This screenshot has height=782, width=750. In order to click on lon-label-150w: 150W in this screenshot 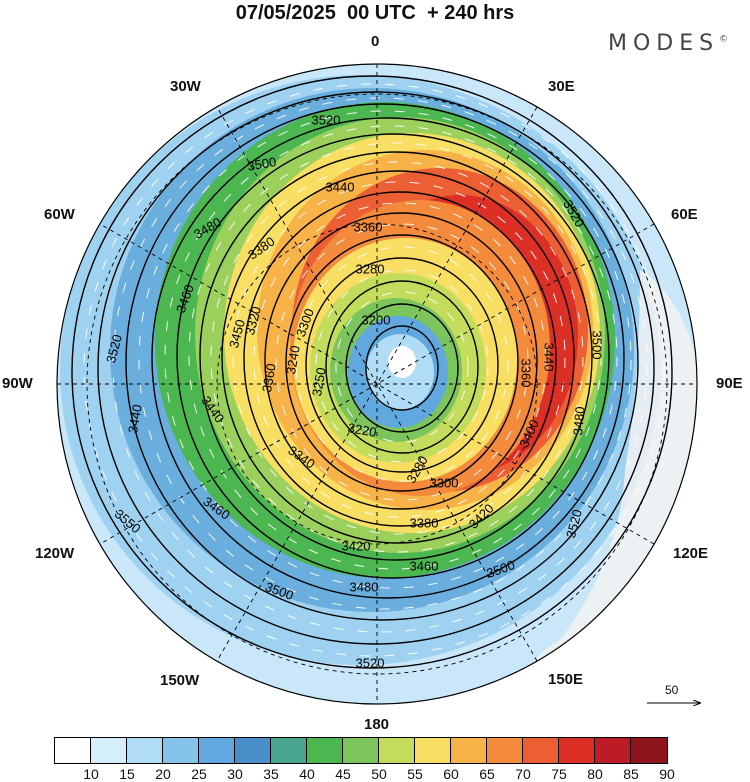, I will do `click(180, 680)`.